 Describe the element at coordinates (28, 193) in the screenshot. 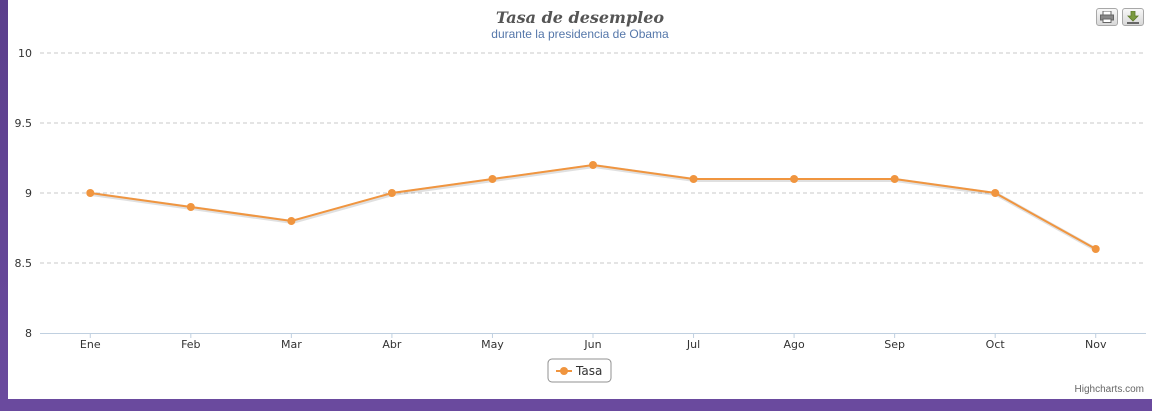

I see `y-tick-label: 9` at that location.